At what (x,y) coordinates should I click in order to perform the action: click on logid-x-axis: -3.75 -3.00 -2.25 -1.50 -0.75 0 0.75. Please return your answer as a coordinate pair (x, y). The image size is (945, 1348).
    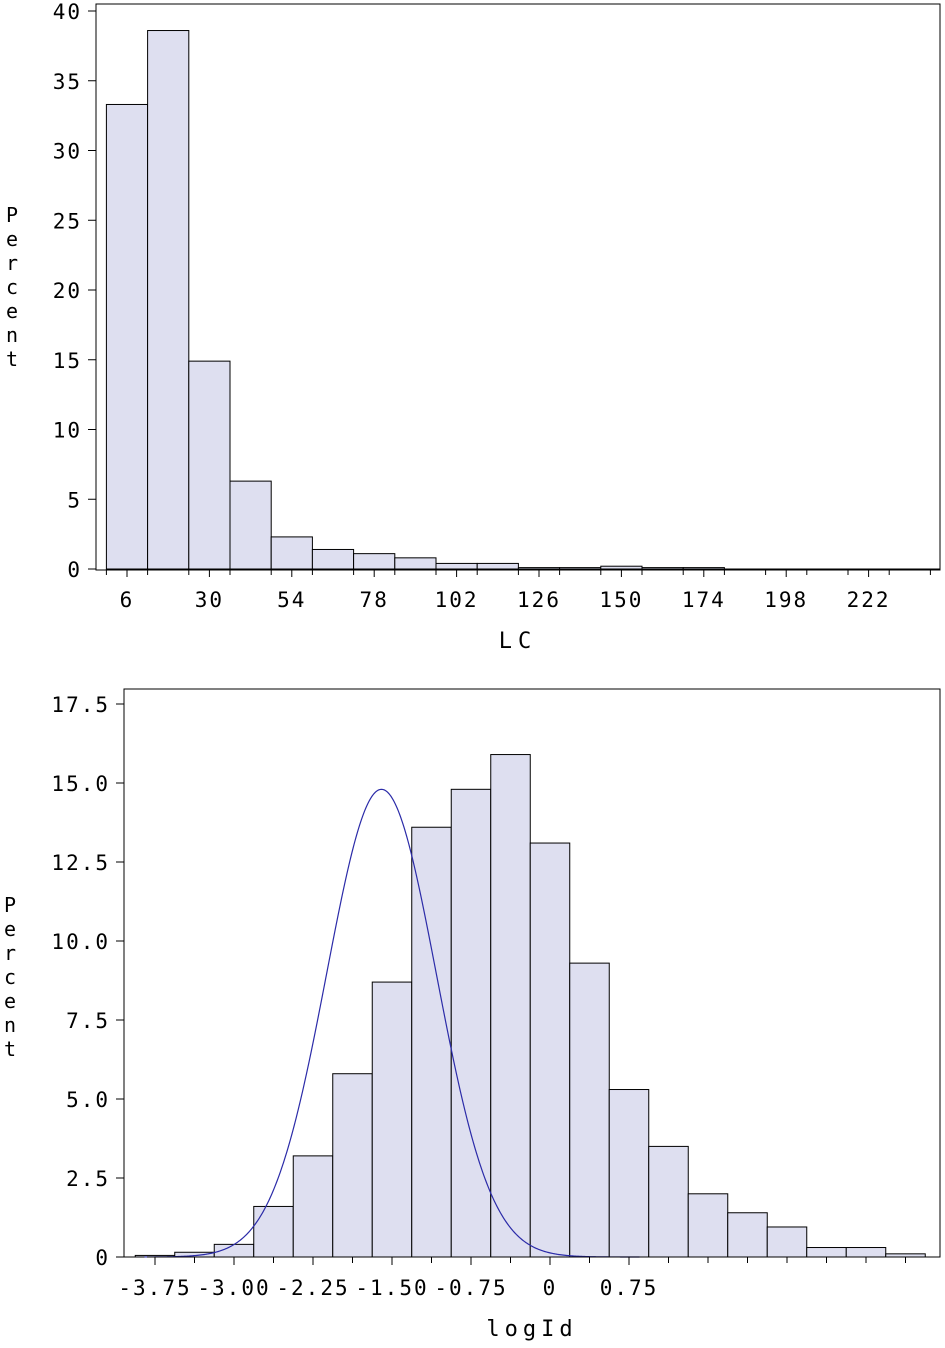
    Looking at the image, I should click on (529, 1278).